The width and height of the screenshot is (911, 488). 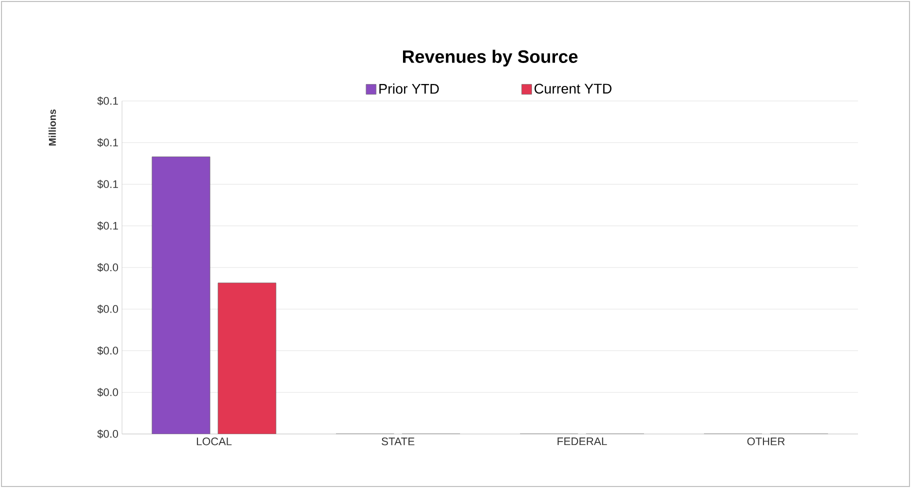 What do you see at coordinates (409, 89) in the screenshot?
I see `legend-label: Prior YTD` at bounding box center [409, 89].